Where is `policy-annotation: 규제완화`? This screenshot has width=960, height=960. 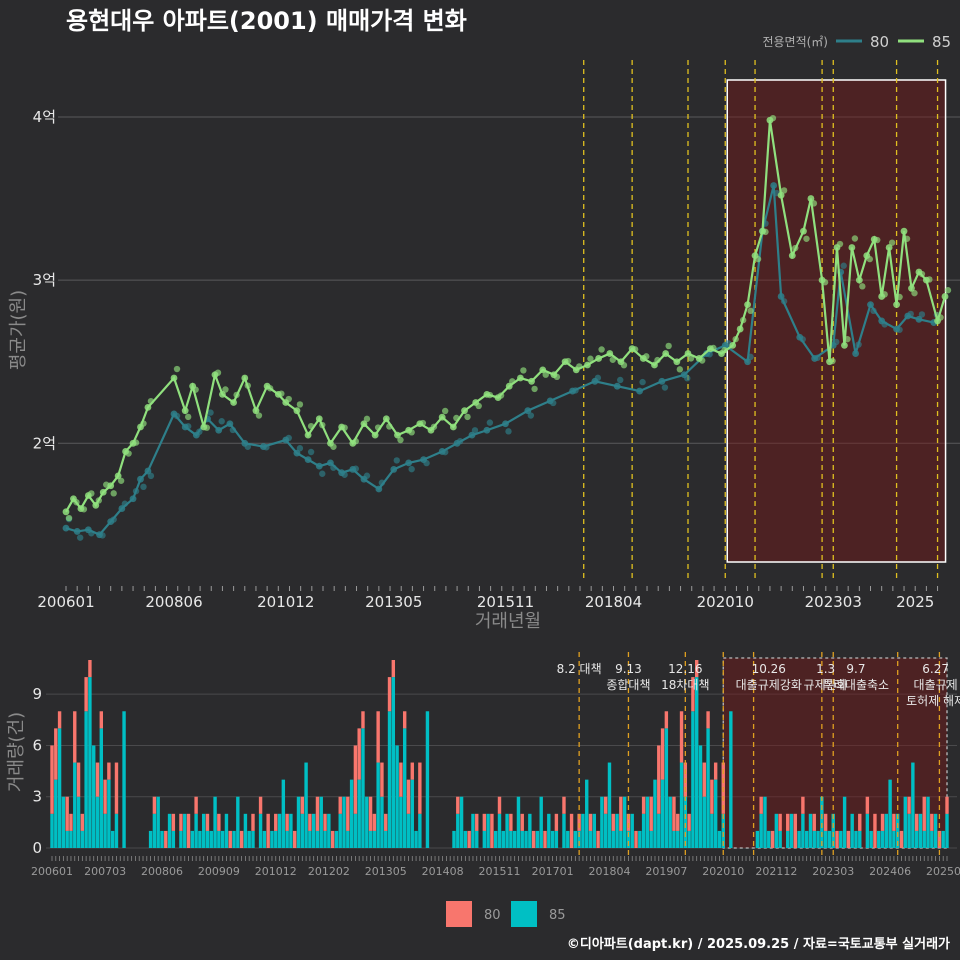 policy-annotation: 규제완화 is located at coordinates (826, 685).